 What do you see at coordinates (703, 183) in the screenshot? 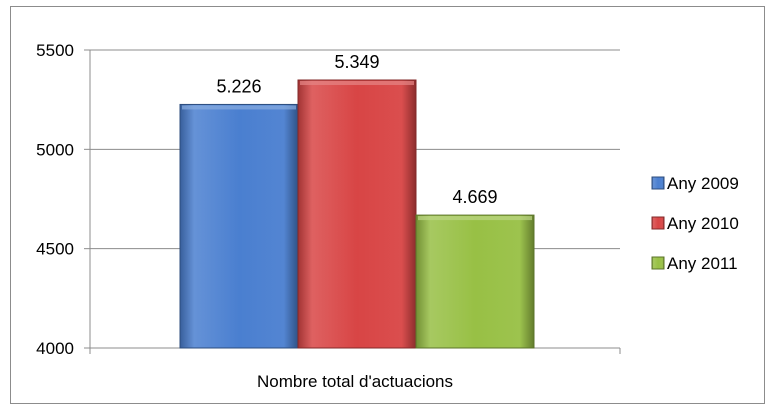
I see `legend-label: Any 2009` at bounding box center [703, 183].